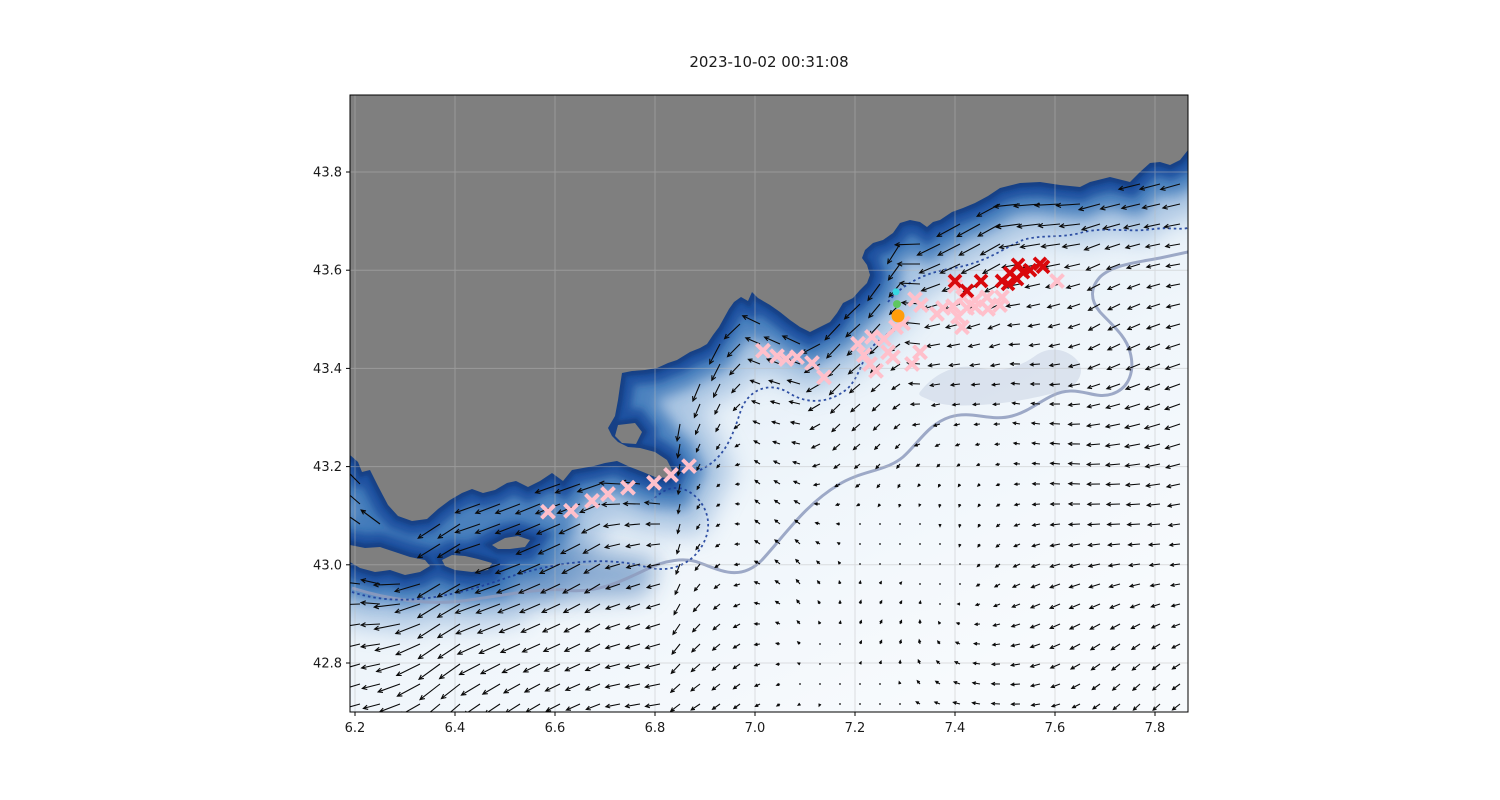 This screenshot has height=800, width=1500. I want to click on shelf-plateau, so click(1000, 377).